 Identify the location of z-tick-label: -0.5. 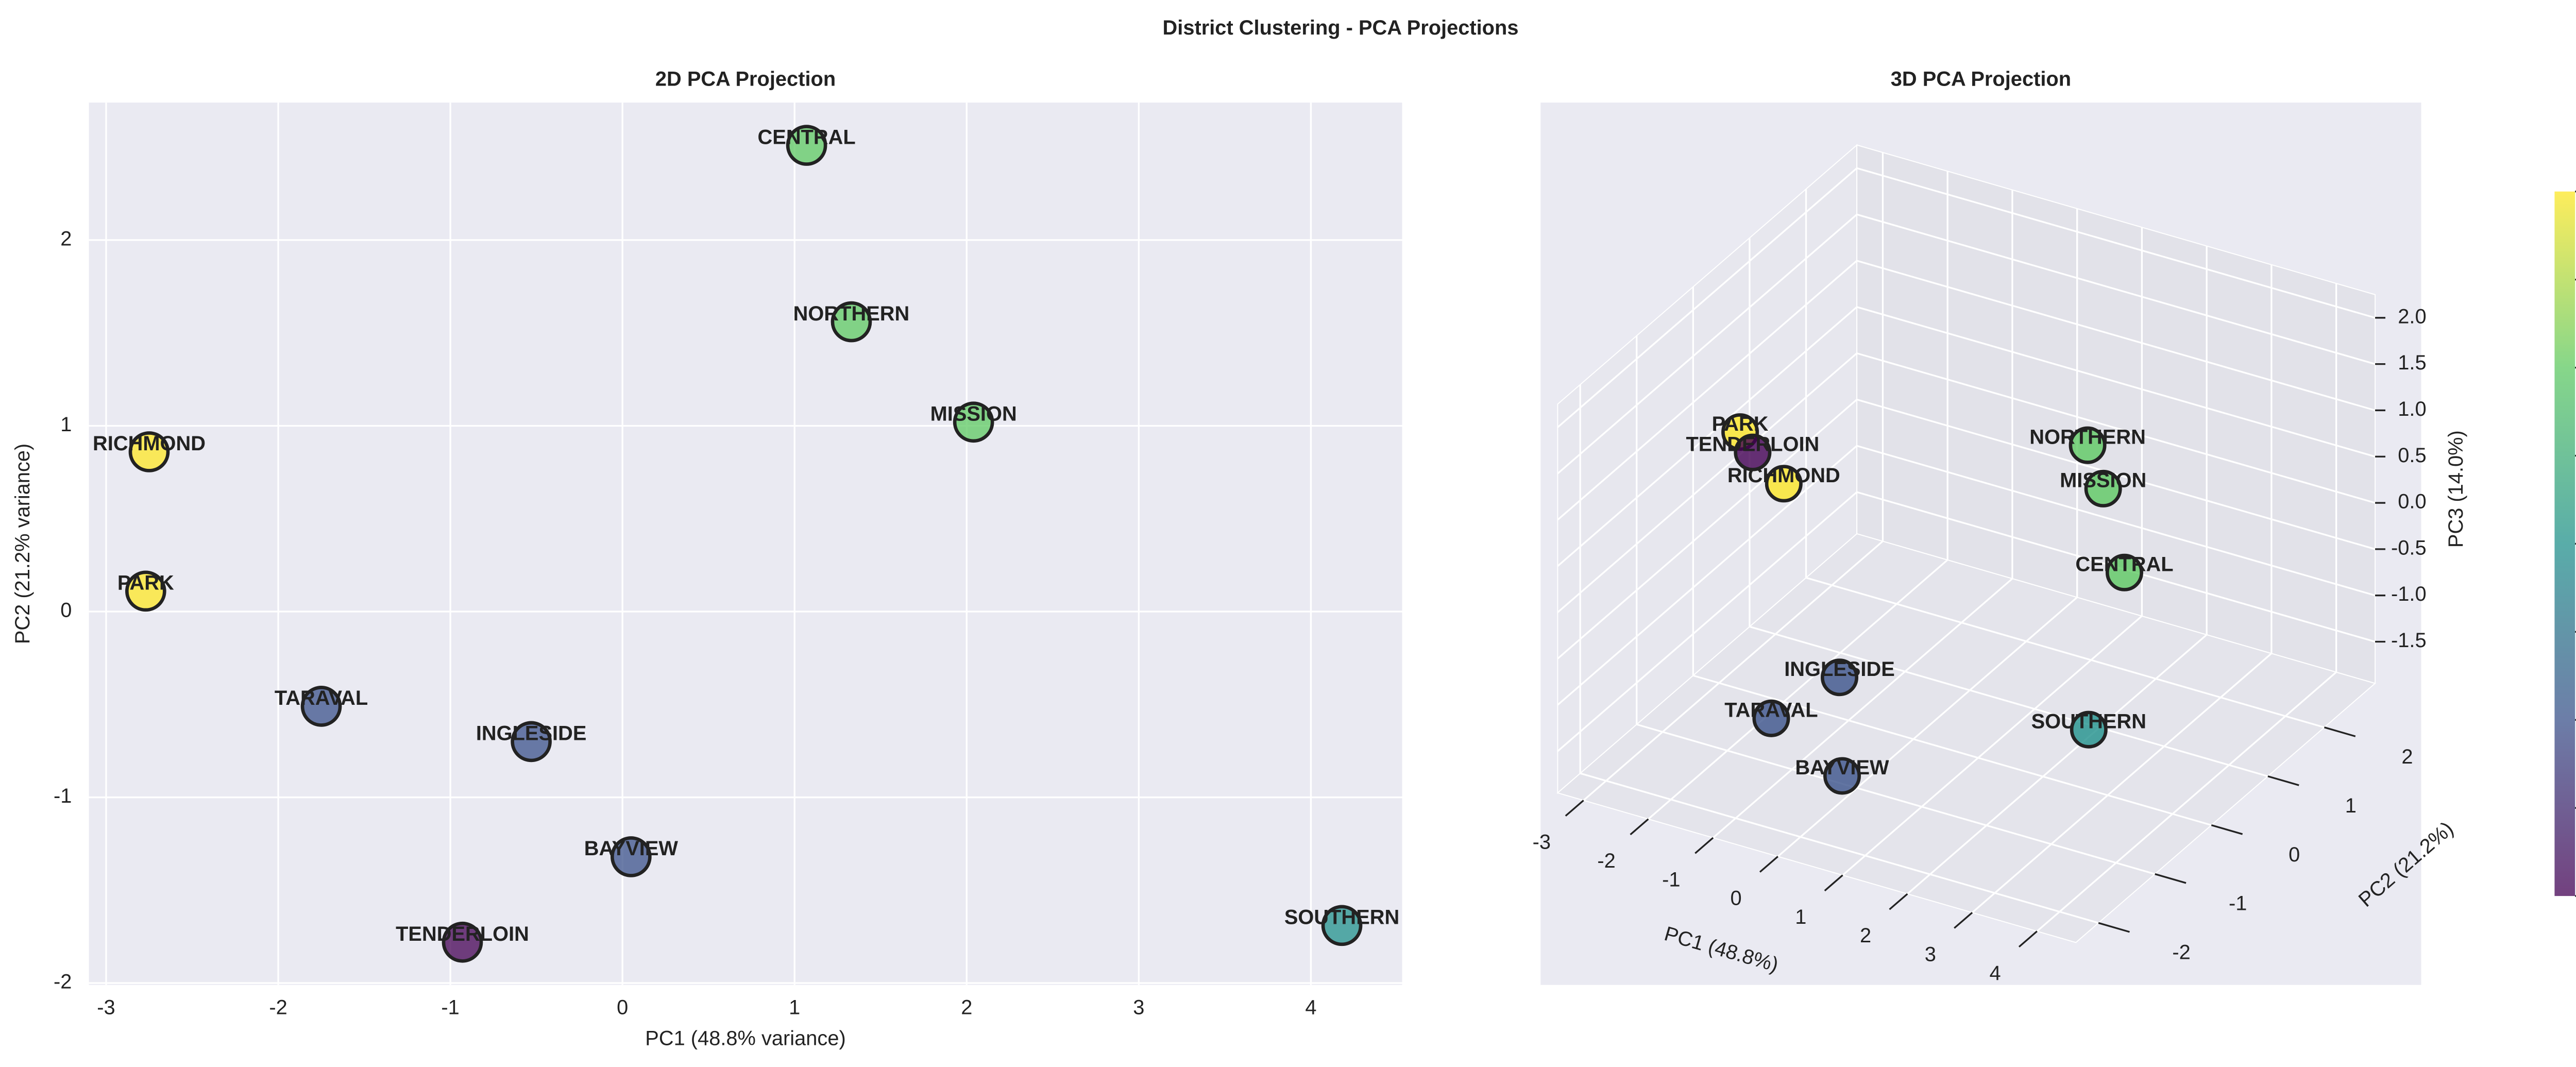
(2409, 547).